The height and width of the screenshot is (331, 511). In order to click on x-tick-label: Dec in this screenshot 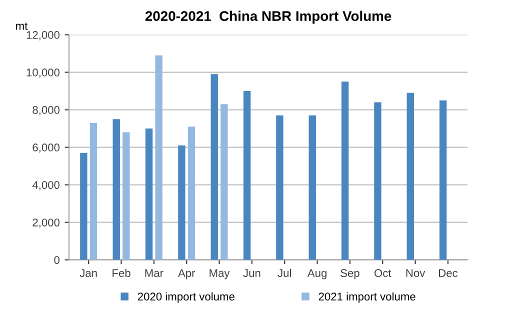, I will do `click(448, 273)`.